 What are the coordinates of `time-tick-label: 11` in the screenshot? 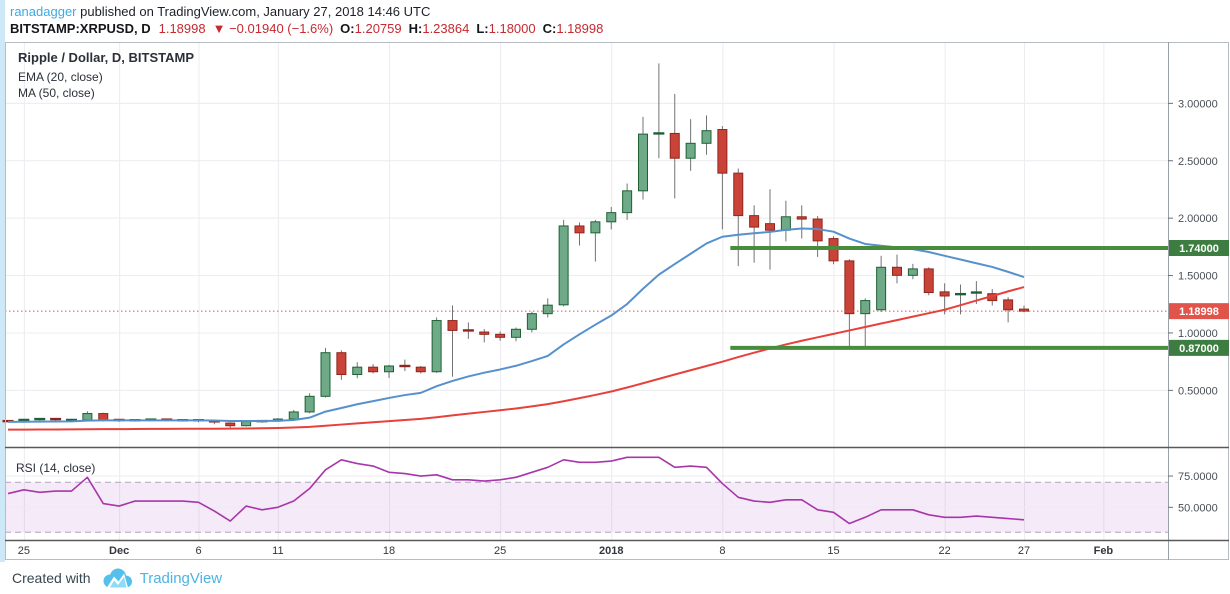 It's located at (277, 551).